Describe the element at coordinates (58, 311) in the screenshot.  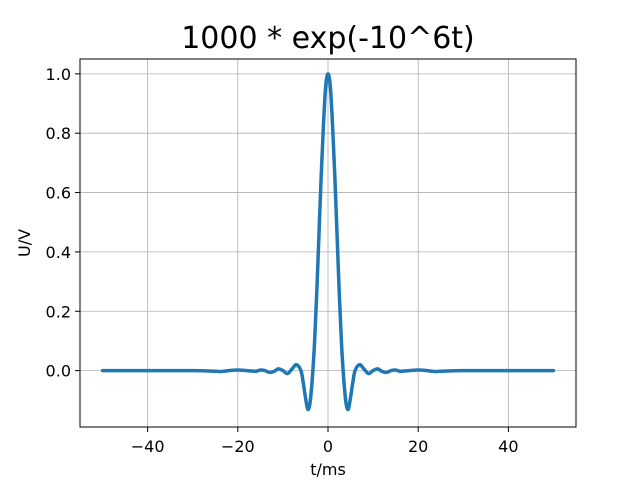
I see `y-tick-label: 0.2` at that location.